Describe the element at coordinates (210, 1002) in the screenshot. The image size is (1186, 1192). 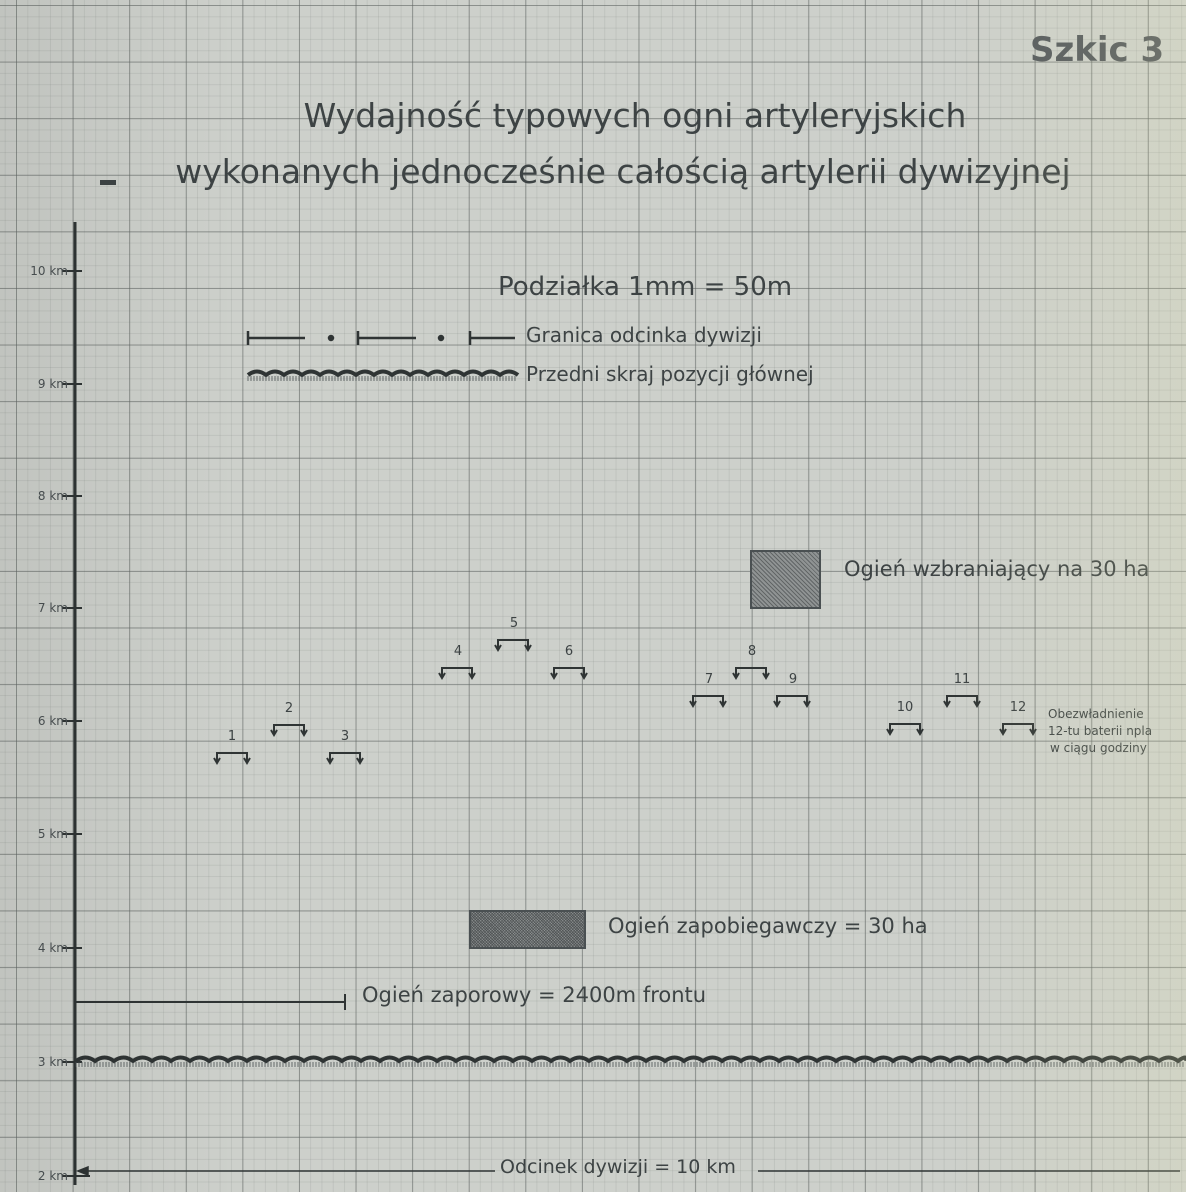
I see `barrage-fire-line` at that location.